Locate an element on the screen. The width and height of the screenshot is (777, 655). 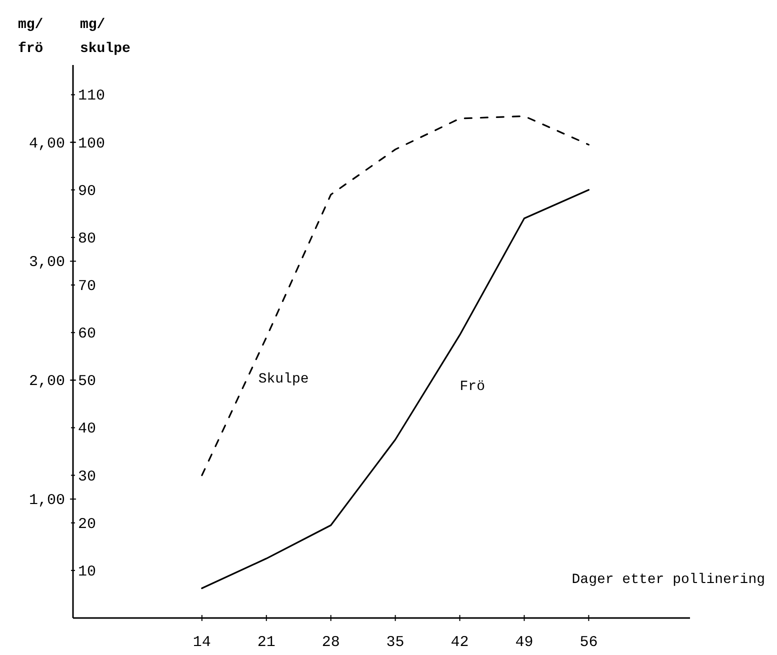
y-axis-title: mg/ frö is located at coordinates (31, 37).